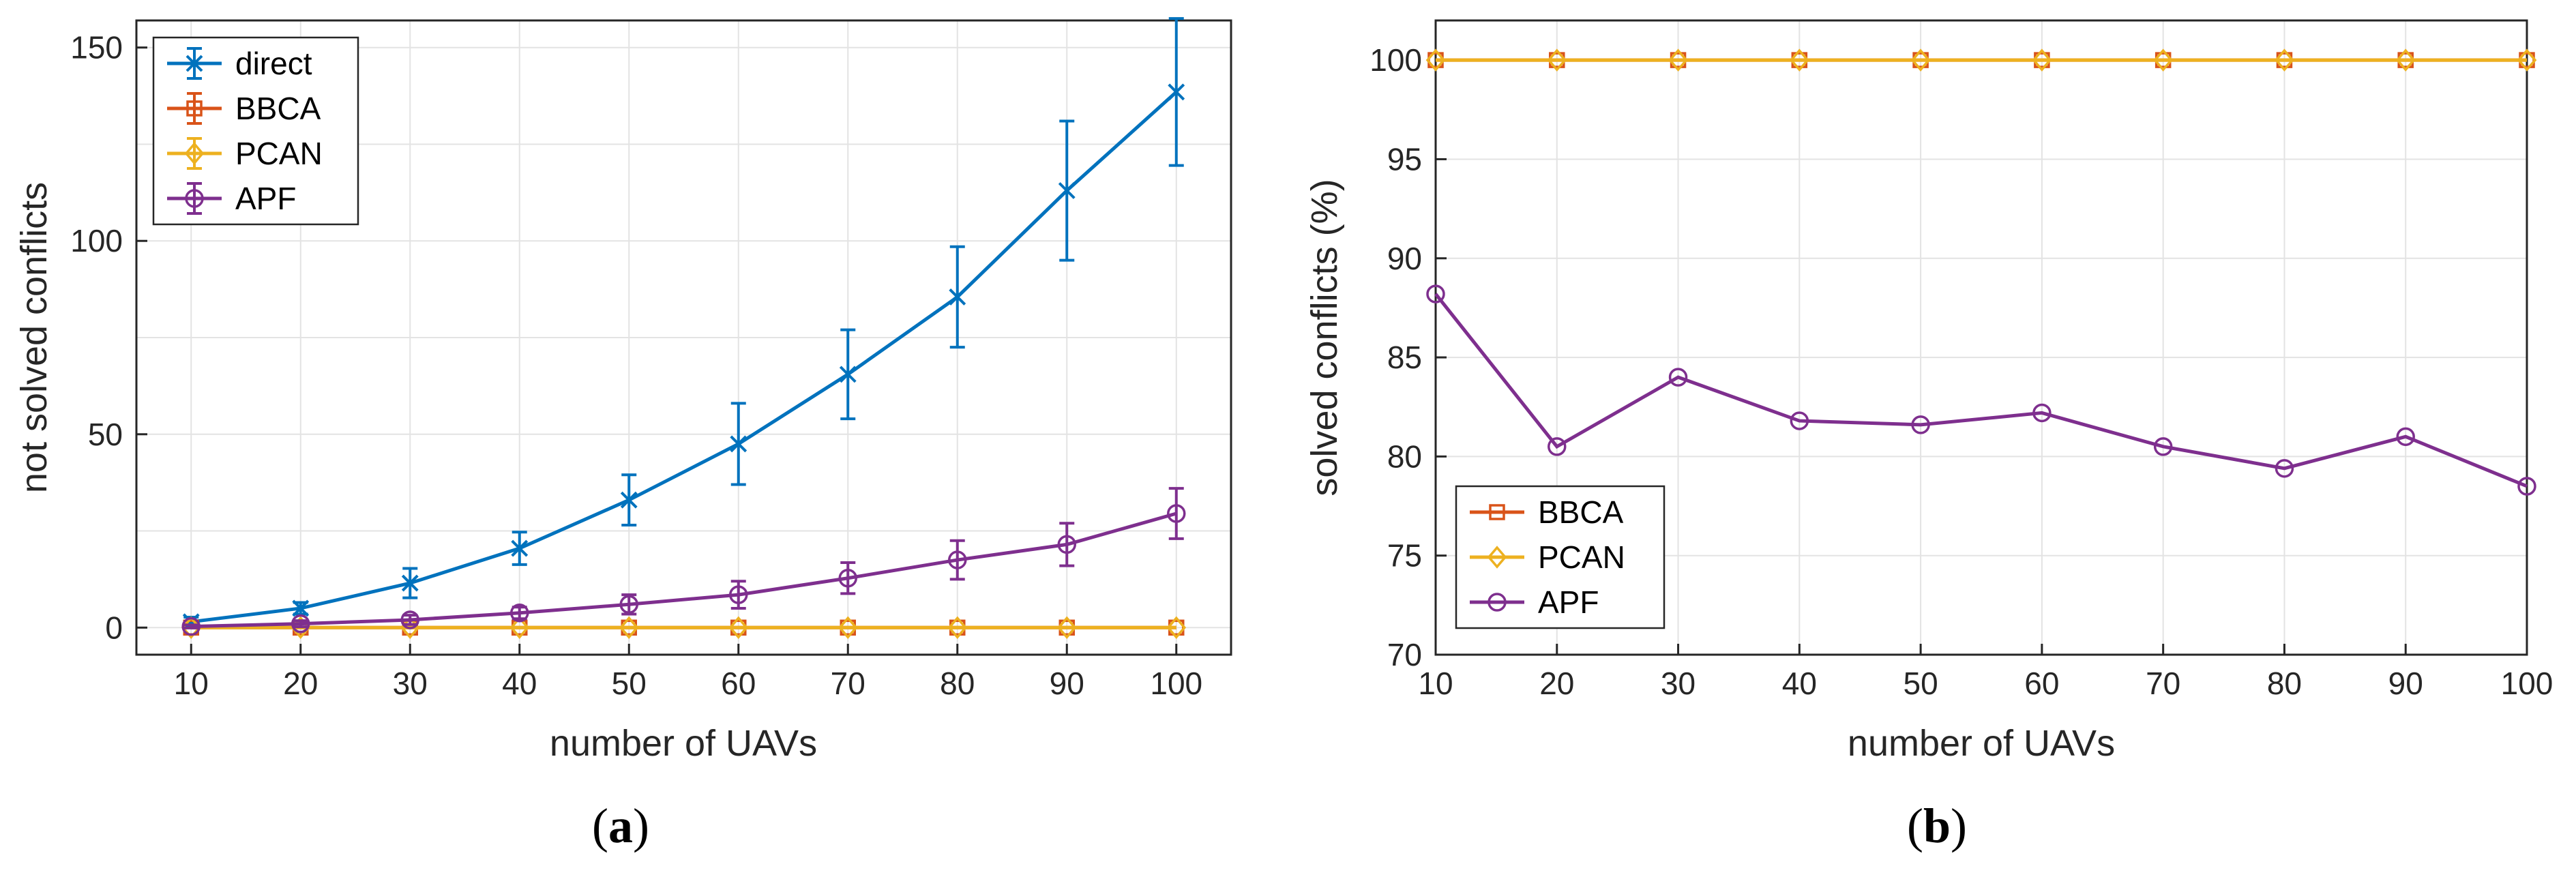  What do you see at coordinates (114, 627) in the screenshot?
I see `y-tick-label: 0` at bounding box center [114, 627].